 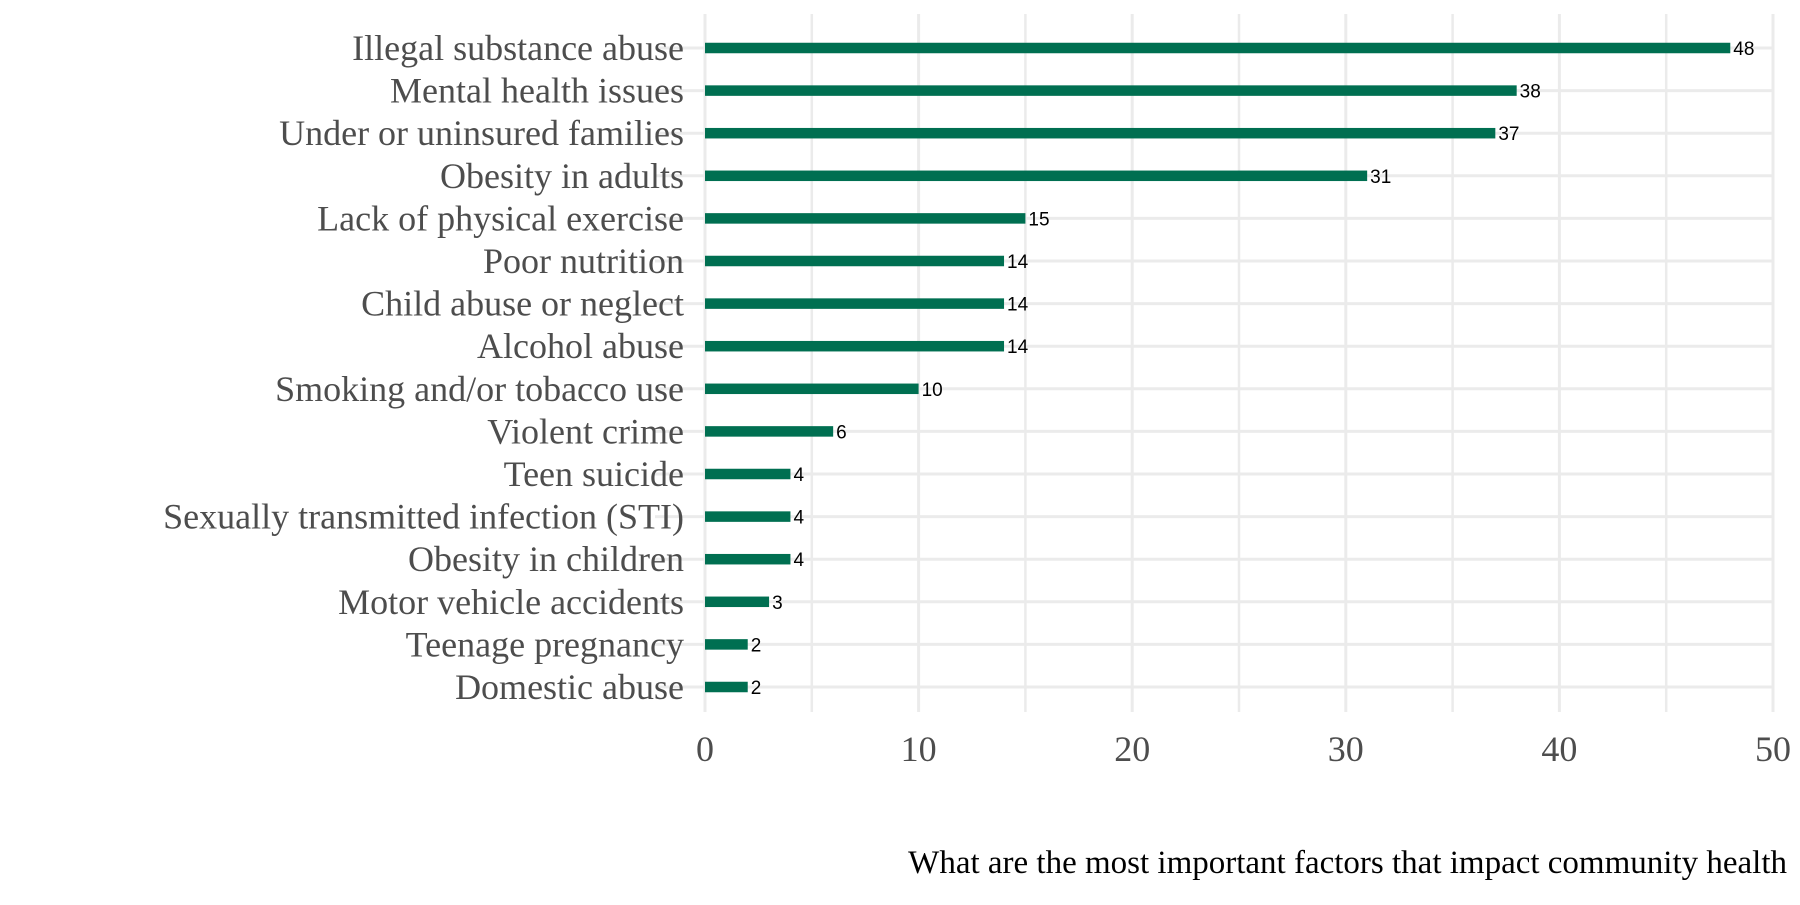 What do you see at coordinates (1243, 749) in the screenshot?
I see `x-axis-ticks: 0 10 20 30 40 50` at bounding box center [1243, 749].